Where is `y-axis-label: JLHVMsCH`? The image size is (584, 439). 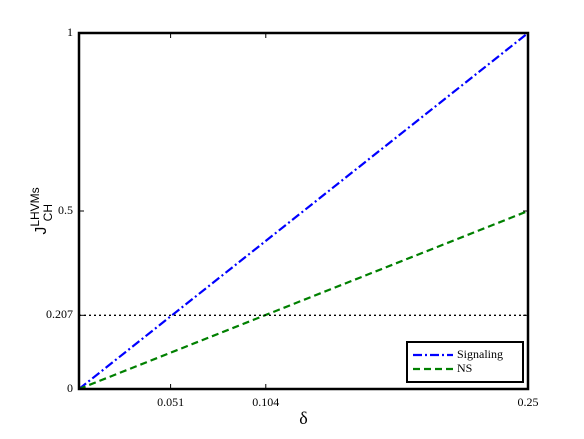 y-axis-label: JLHVMsCH is located at coordinates (41, 210).